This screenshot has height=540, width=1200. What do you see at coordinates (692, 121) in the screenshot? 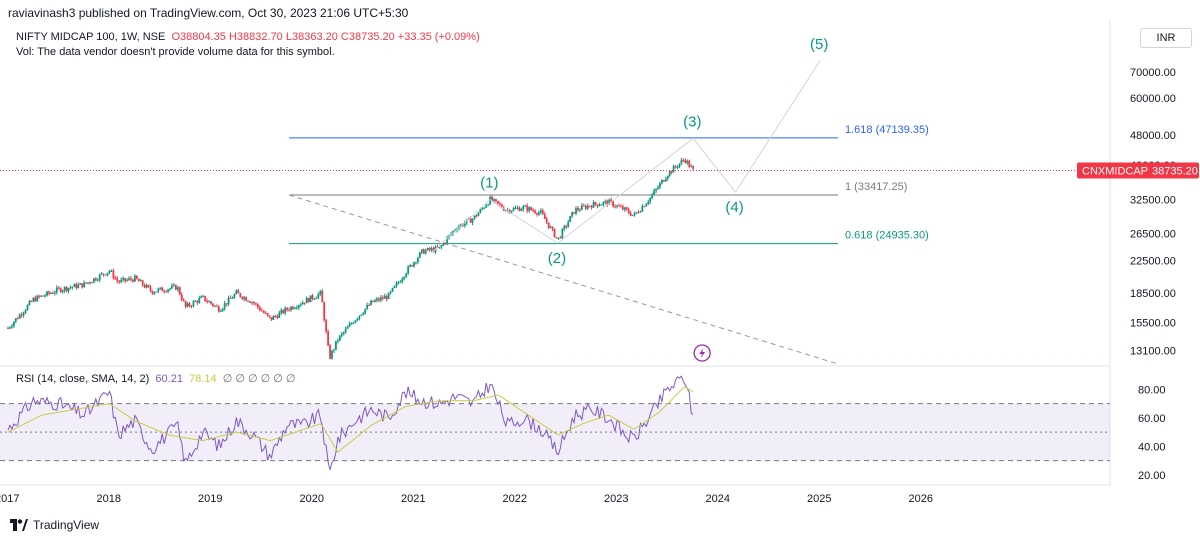
I see `elliott-wave-label: (3)` at bounding box center [692, 121].